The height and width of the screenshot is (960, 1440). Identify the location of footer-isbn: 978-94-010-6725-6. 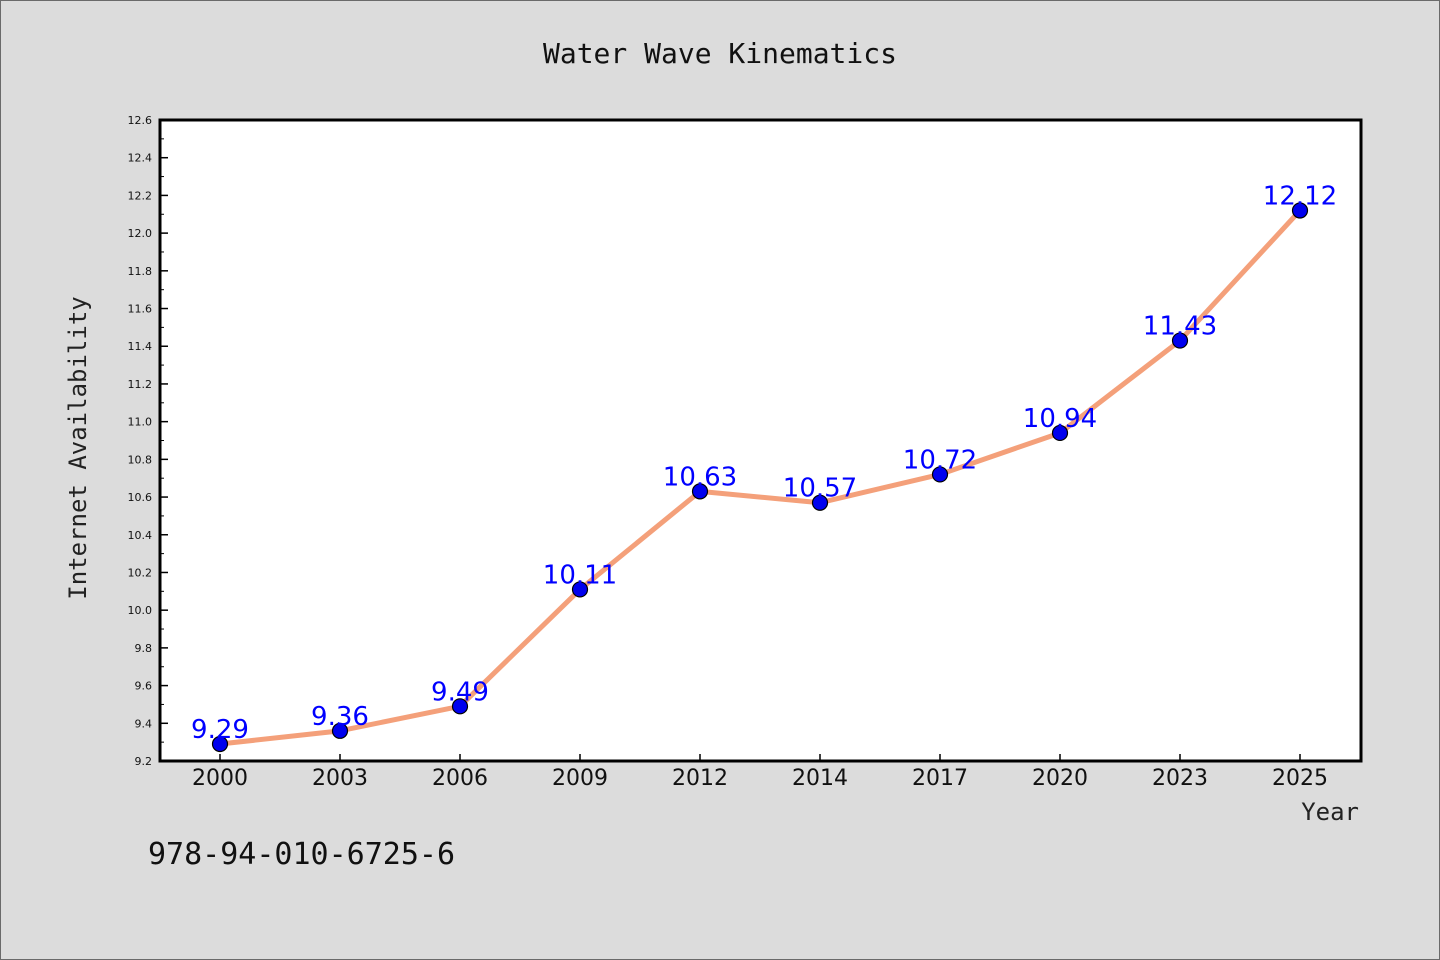
(301, 854).